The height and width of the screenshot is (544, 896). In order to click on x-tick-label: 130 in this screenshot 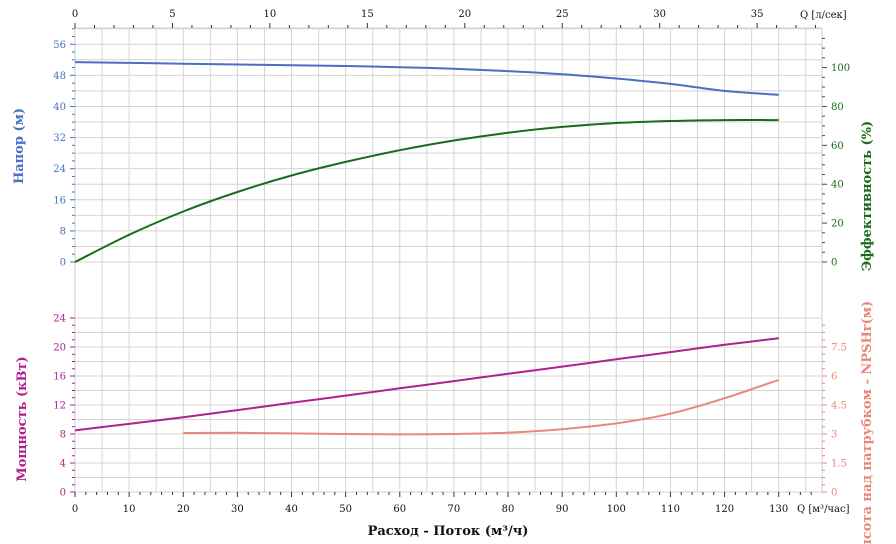, I will do `click(778, 509)`.